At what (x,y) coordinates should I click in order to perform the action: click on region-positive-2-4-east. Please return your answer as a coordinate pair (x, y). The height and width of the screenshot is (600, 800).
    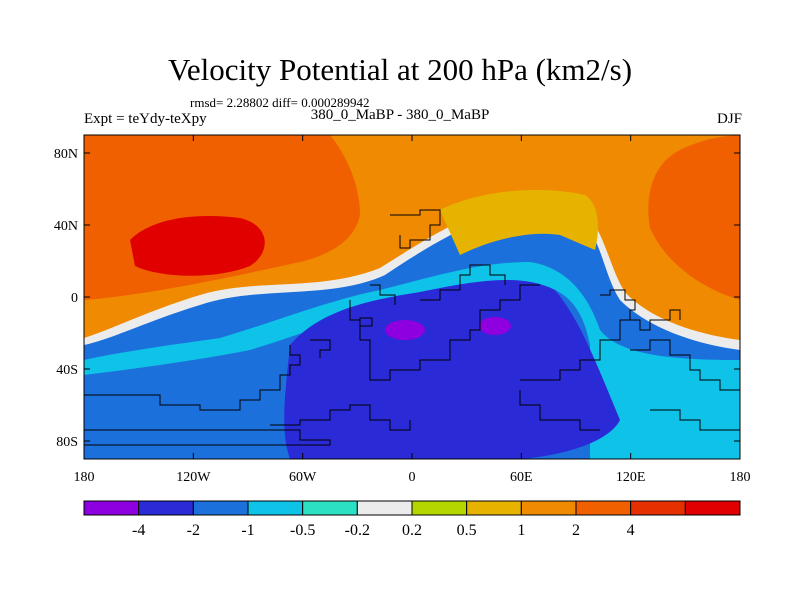
    Looking at the image, I should click on (694, 217).